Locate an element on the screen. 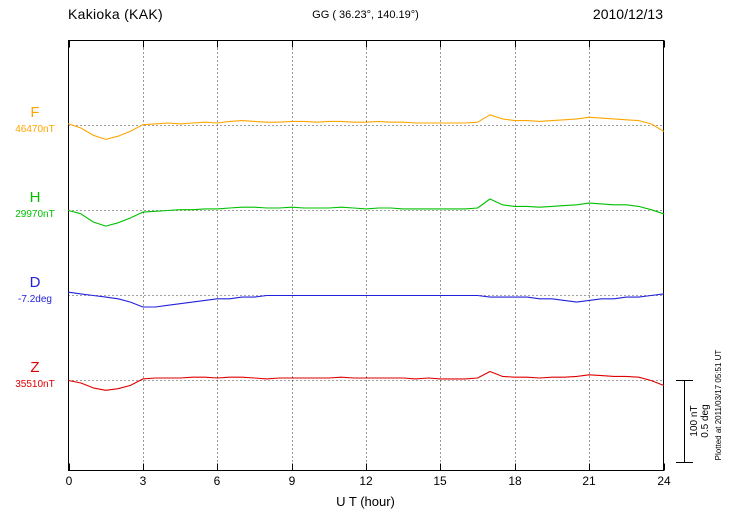  trace-letter-d: D is located at coordinates (35, 282).